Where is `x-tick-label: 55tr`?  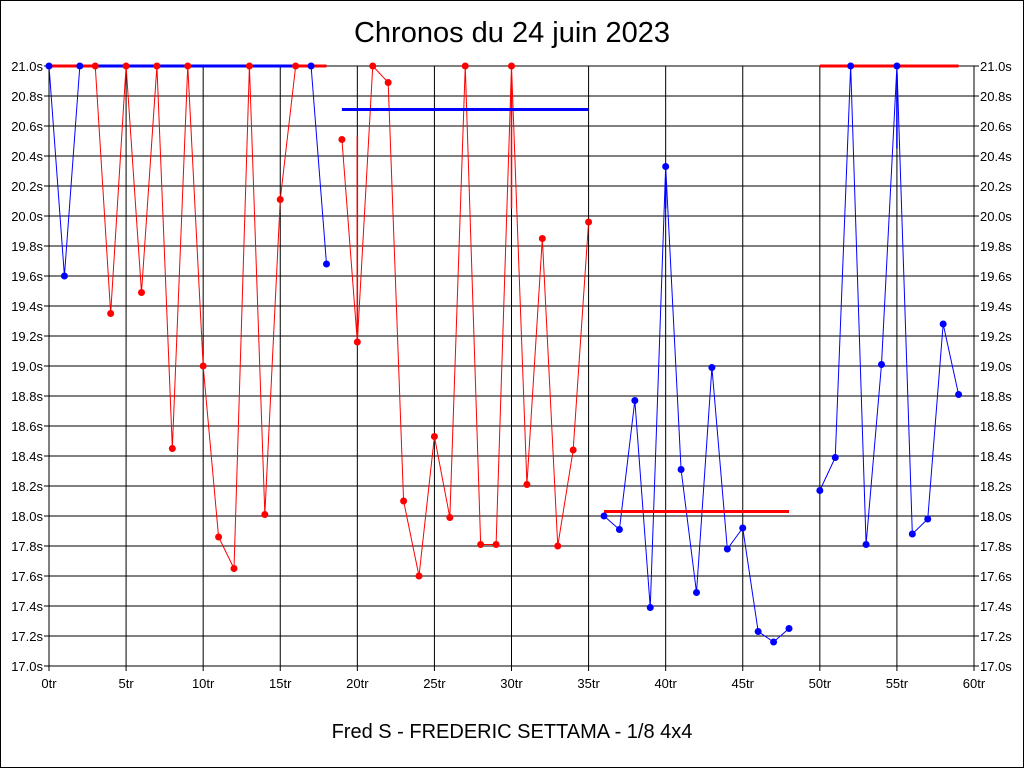 x-tick-label: 55tr is located at coordinates (897, 683).